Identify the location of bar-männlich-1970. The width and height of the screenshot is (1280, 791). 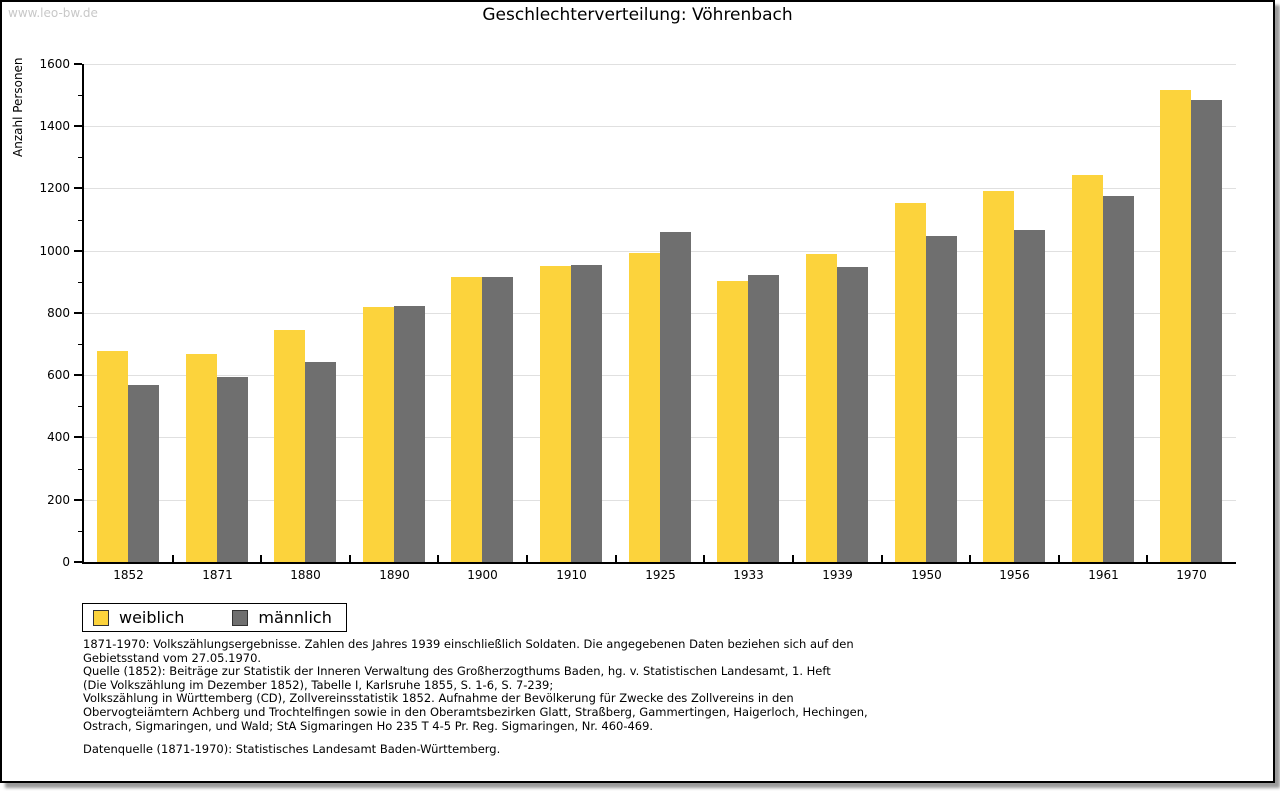
(1206, 331).